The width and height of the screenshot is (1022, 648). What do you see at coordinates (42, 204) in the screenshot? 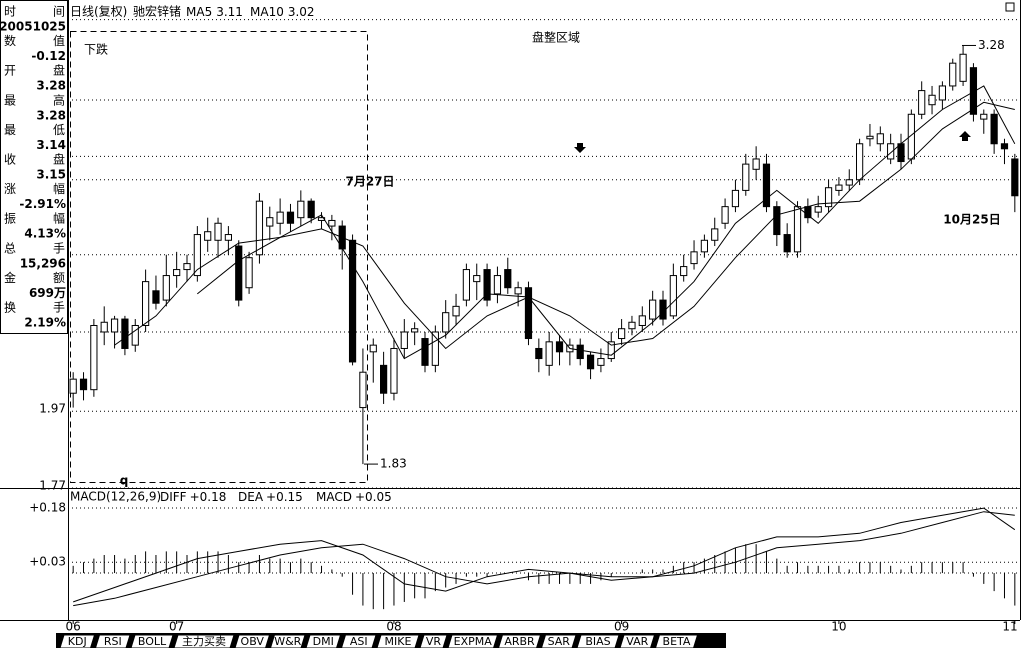
I see `info-value: -2.91%` at bounding box center [42, 204].